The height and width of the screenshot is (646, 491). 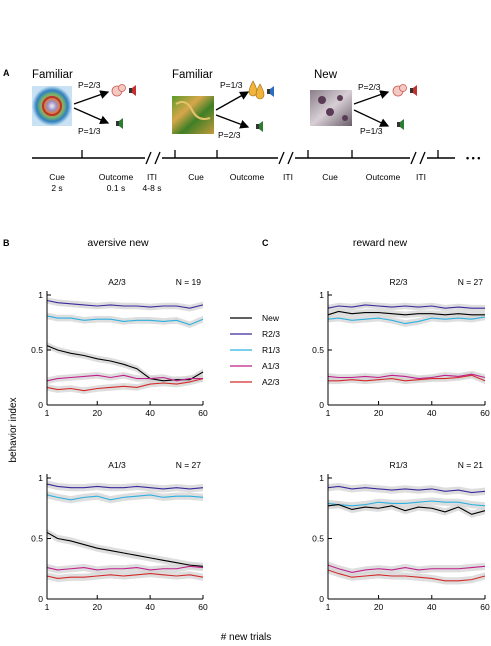 I want to click on legend-entry-r13: R1/3, so click(x=255, y=350).